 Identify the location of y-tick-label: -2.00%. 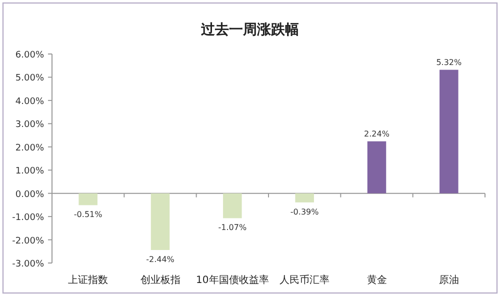
(28, 241).